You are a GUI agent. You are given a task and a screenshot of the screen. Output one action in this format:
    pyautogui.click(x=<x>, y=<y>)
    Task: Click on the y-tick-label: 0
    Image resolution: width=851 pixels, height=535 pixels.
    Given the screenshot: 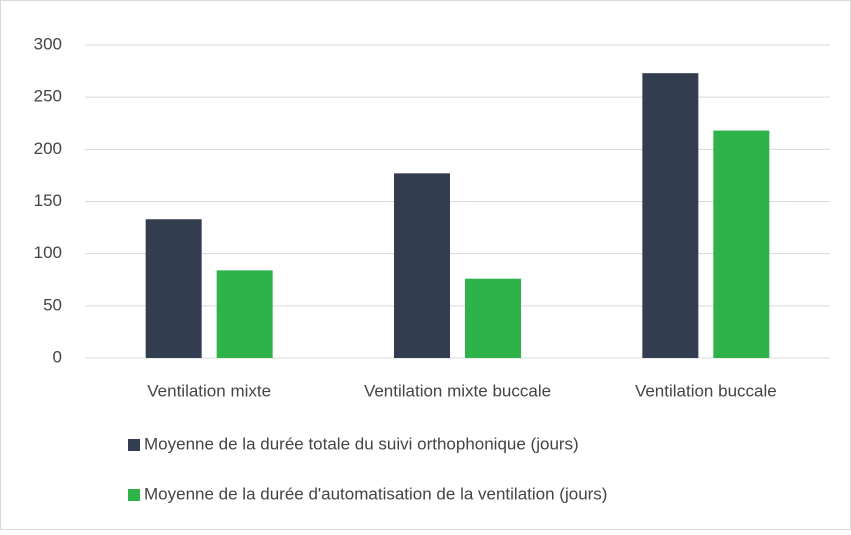 What is the action you would take?
    pyautogui.click(x=57, y=356)
    